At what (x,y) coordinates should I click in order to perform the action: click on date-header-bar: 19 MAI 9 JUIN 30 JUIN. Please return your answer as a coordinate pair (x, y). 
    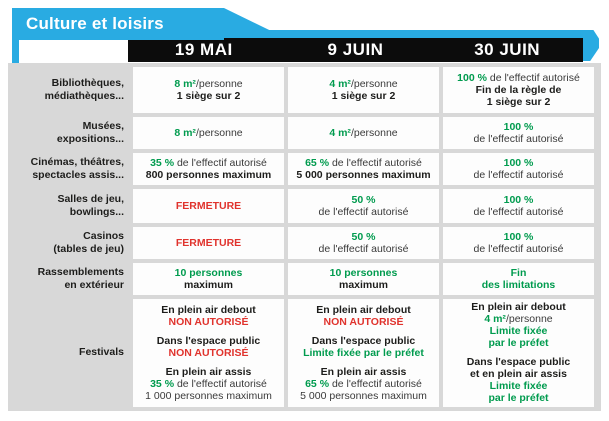
    Looking at the image, I should click on (355, 50).